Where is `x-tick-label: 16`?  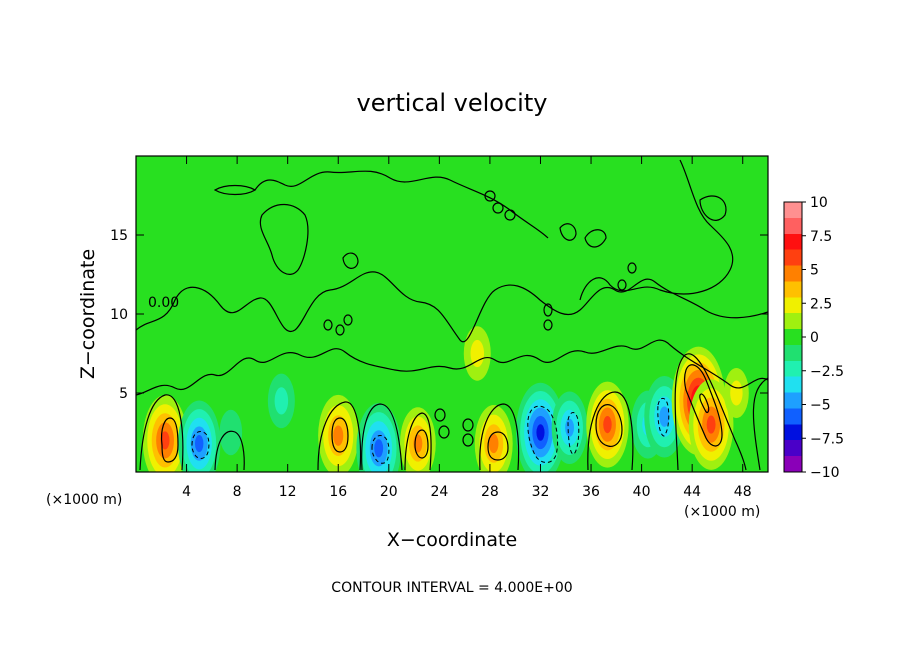 x-tick-label: 16 is located at coordinates (338, 492).